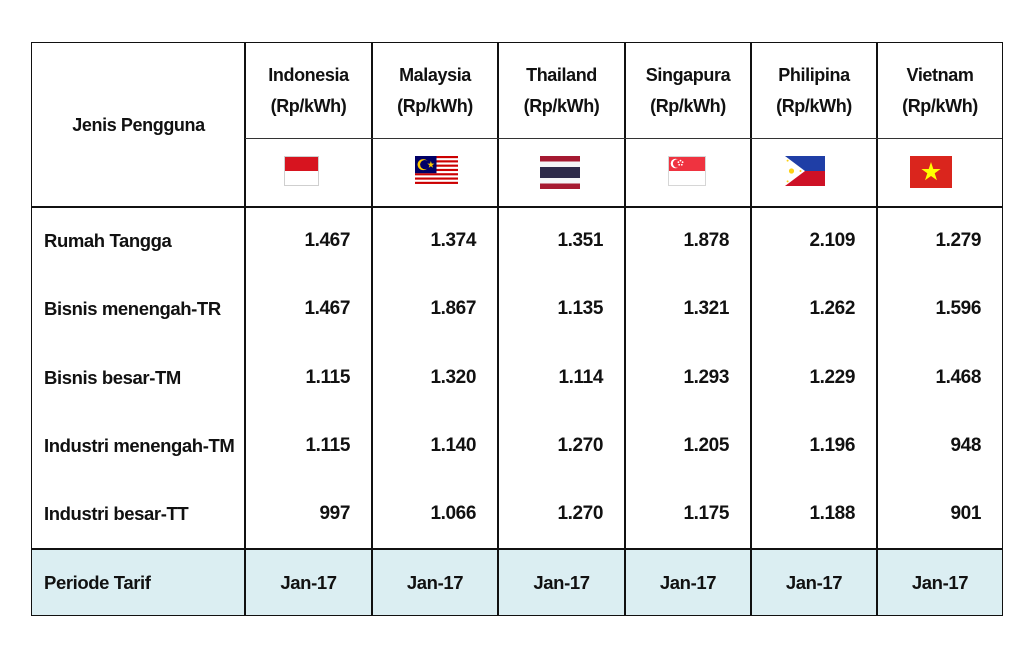 Image resolution: width=1024 pixels, height=670 pixels. What do you see at coordinates (832, 377) in the screenshot?
I see `value-cell: 1.229` at bounding box center [832, 377].